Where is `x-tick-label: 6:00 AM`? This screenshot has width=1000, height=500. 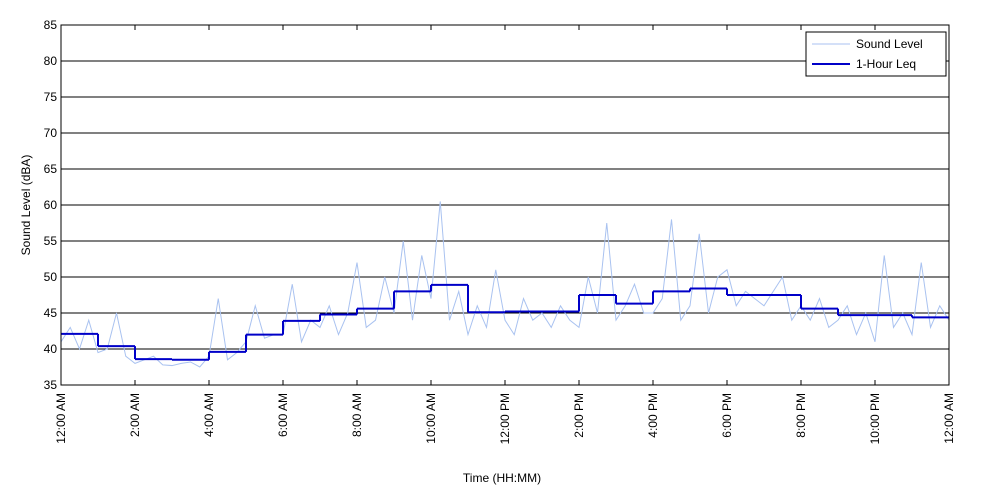 x-tick-label: 6:00 AM is located at coordinates (283, 415).